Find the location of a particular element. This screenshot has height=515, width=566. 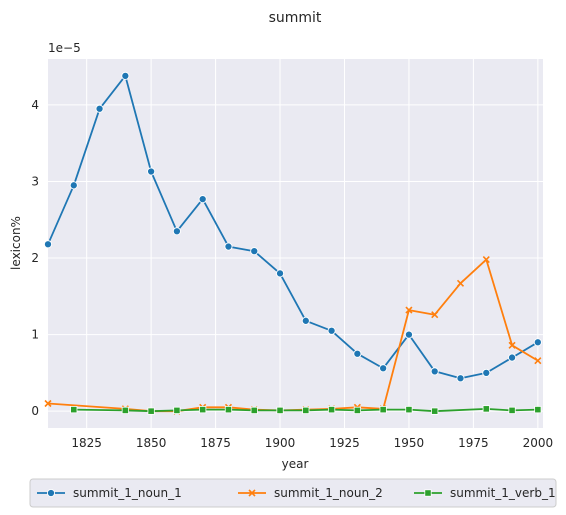

y-tick-label: 0 is located at coordinates (35, 411).